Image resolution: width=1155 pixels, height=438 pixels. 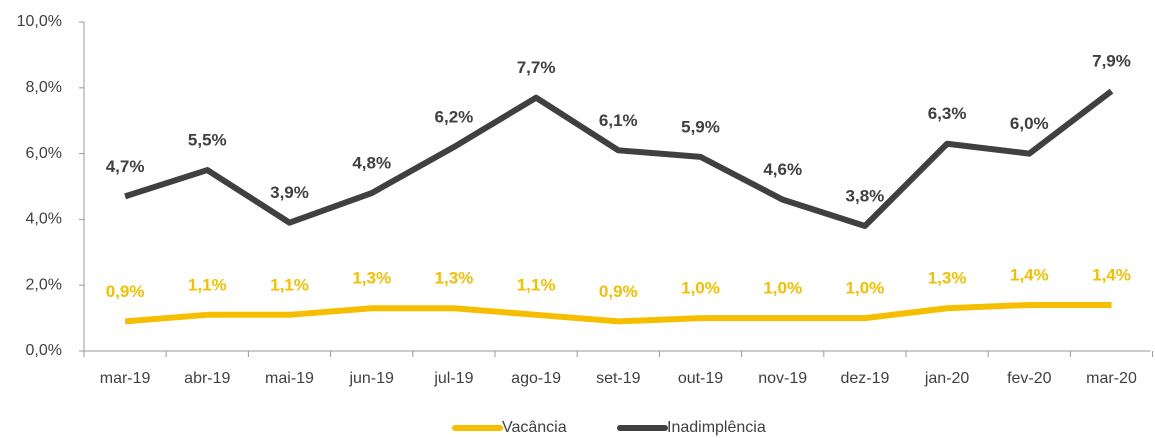 I want to click on y-tick-label: 0,0%, so click(x=44, y=350).